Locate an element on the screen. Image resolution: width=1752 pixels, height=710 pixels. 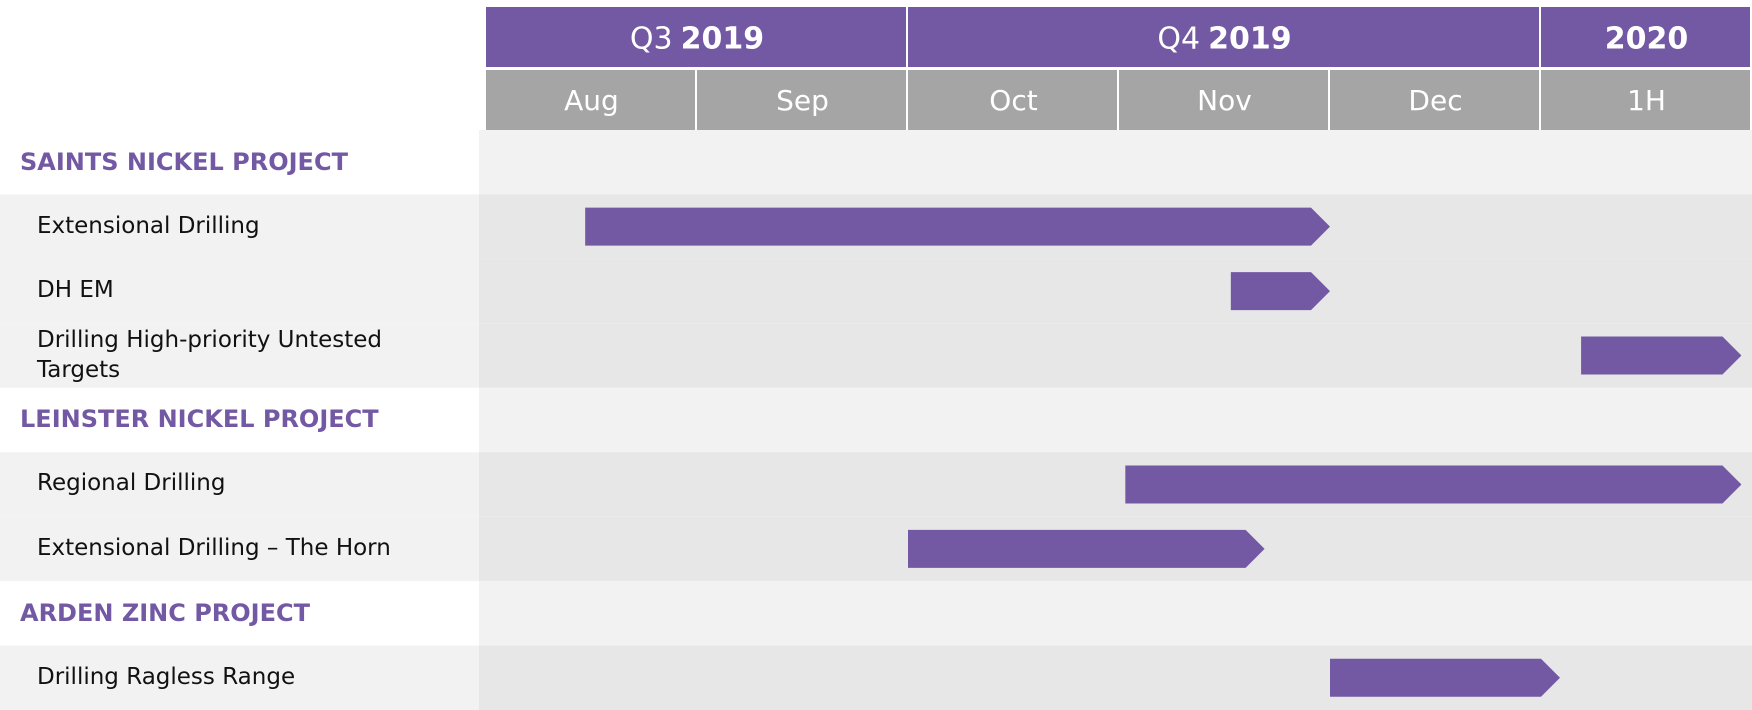
month-label: Dec is located at coordinates (1435, 100).